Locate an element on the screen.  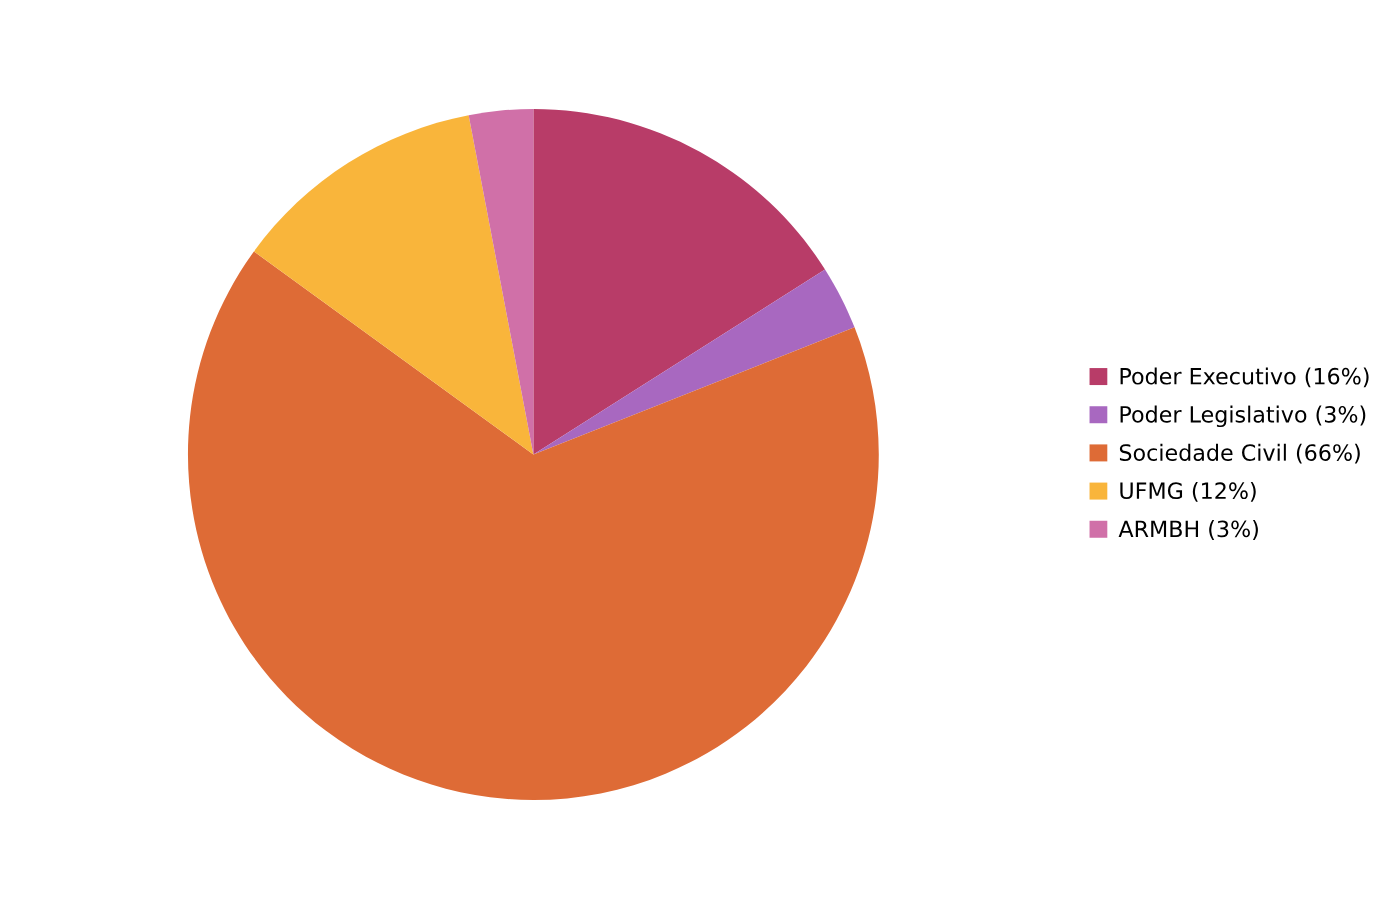
legend-label: Sociedade Civil (66%) is located at coordinates (1239, 453).